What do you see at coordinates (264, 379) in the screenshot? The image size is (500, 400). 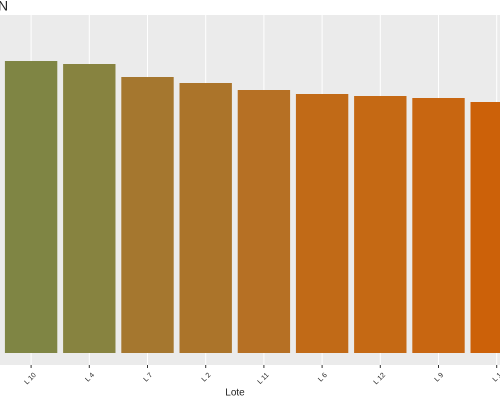 I see `x-tick-label: L 11` at bounding box center [264, 379].